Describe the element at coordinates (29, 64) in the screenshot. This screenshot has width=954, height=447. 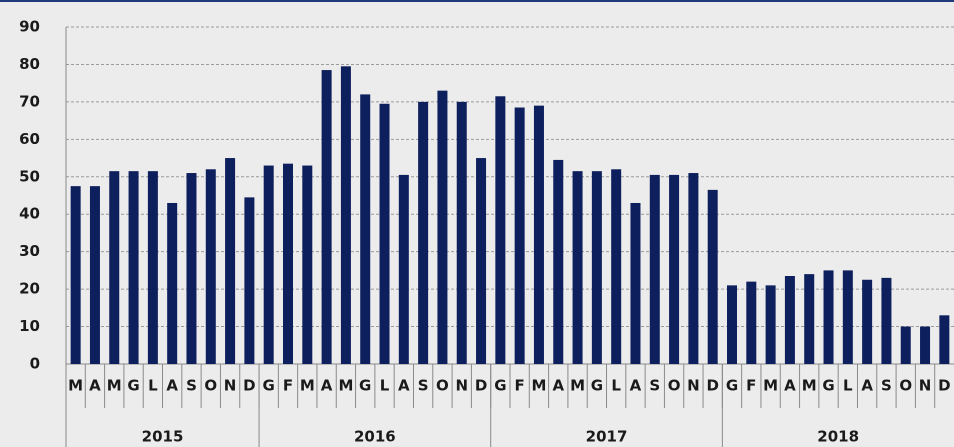
I see `y-tick-label: 80` at that location.